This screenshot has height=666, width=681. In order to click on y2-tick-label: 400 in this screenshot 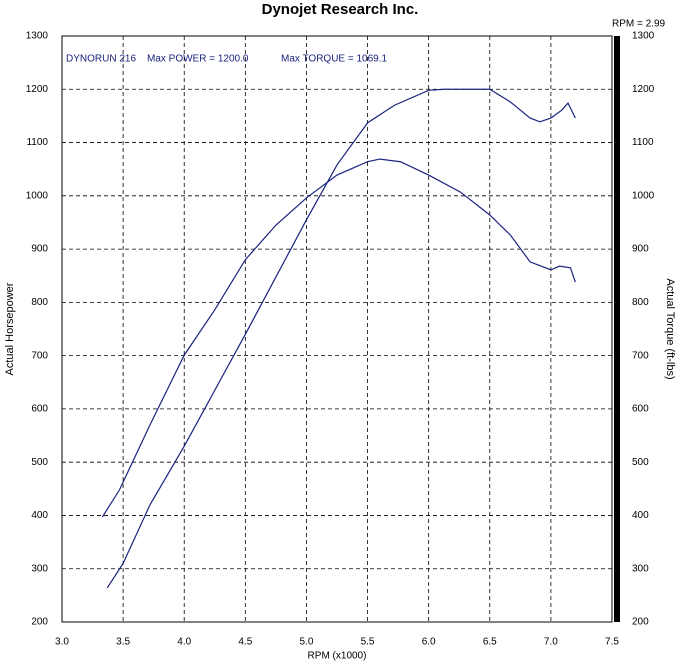, I will do `click(640, 515)`.